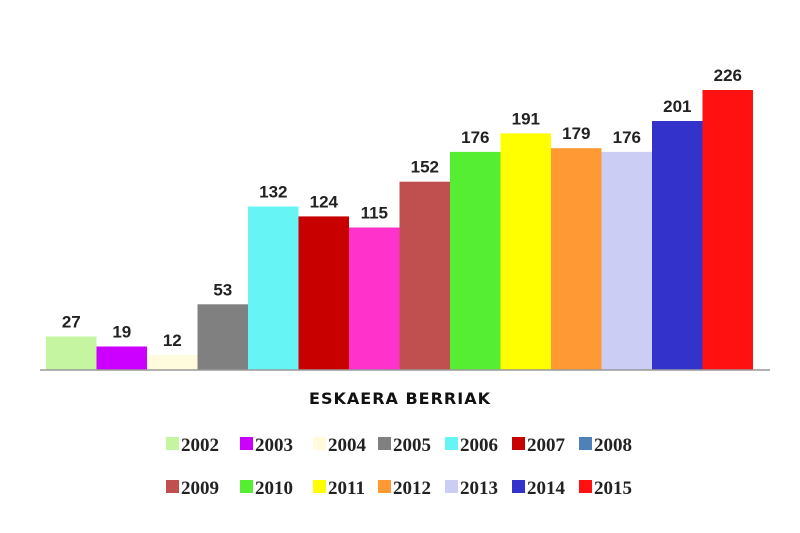 The height and width of the screenshot is (533, 800). I want to click on legend-item-2014: 2014, so click(539, 488).